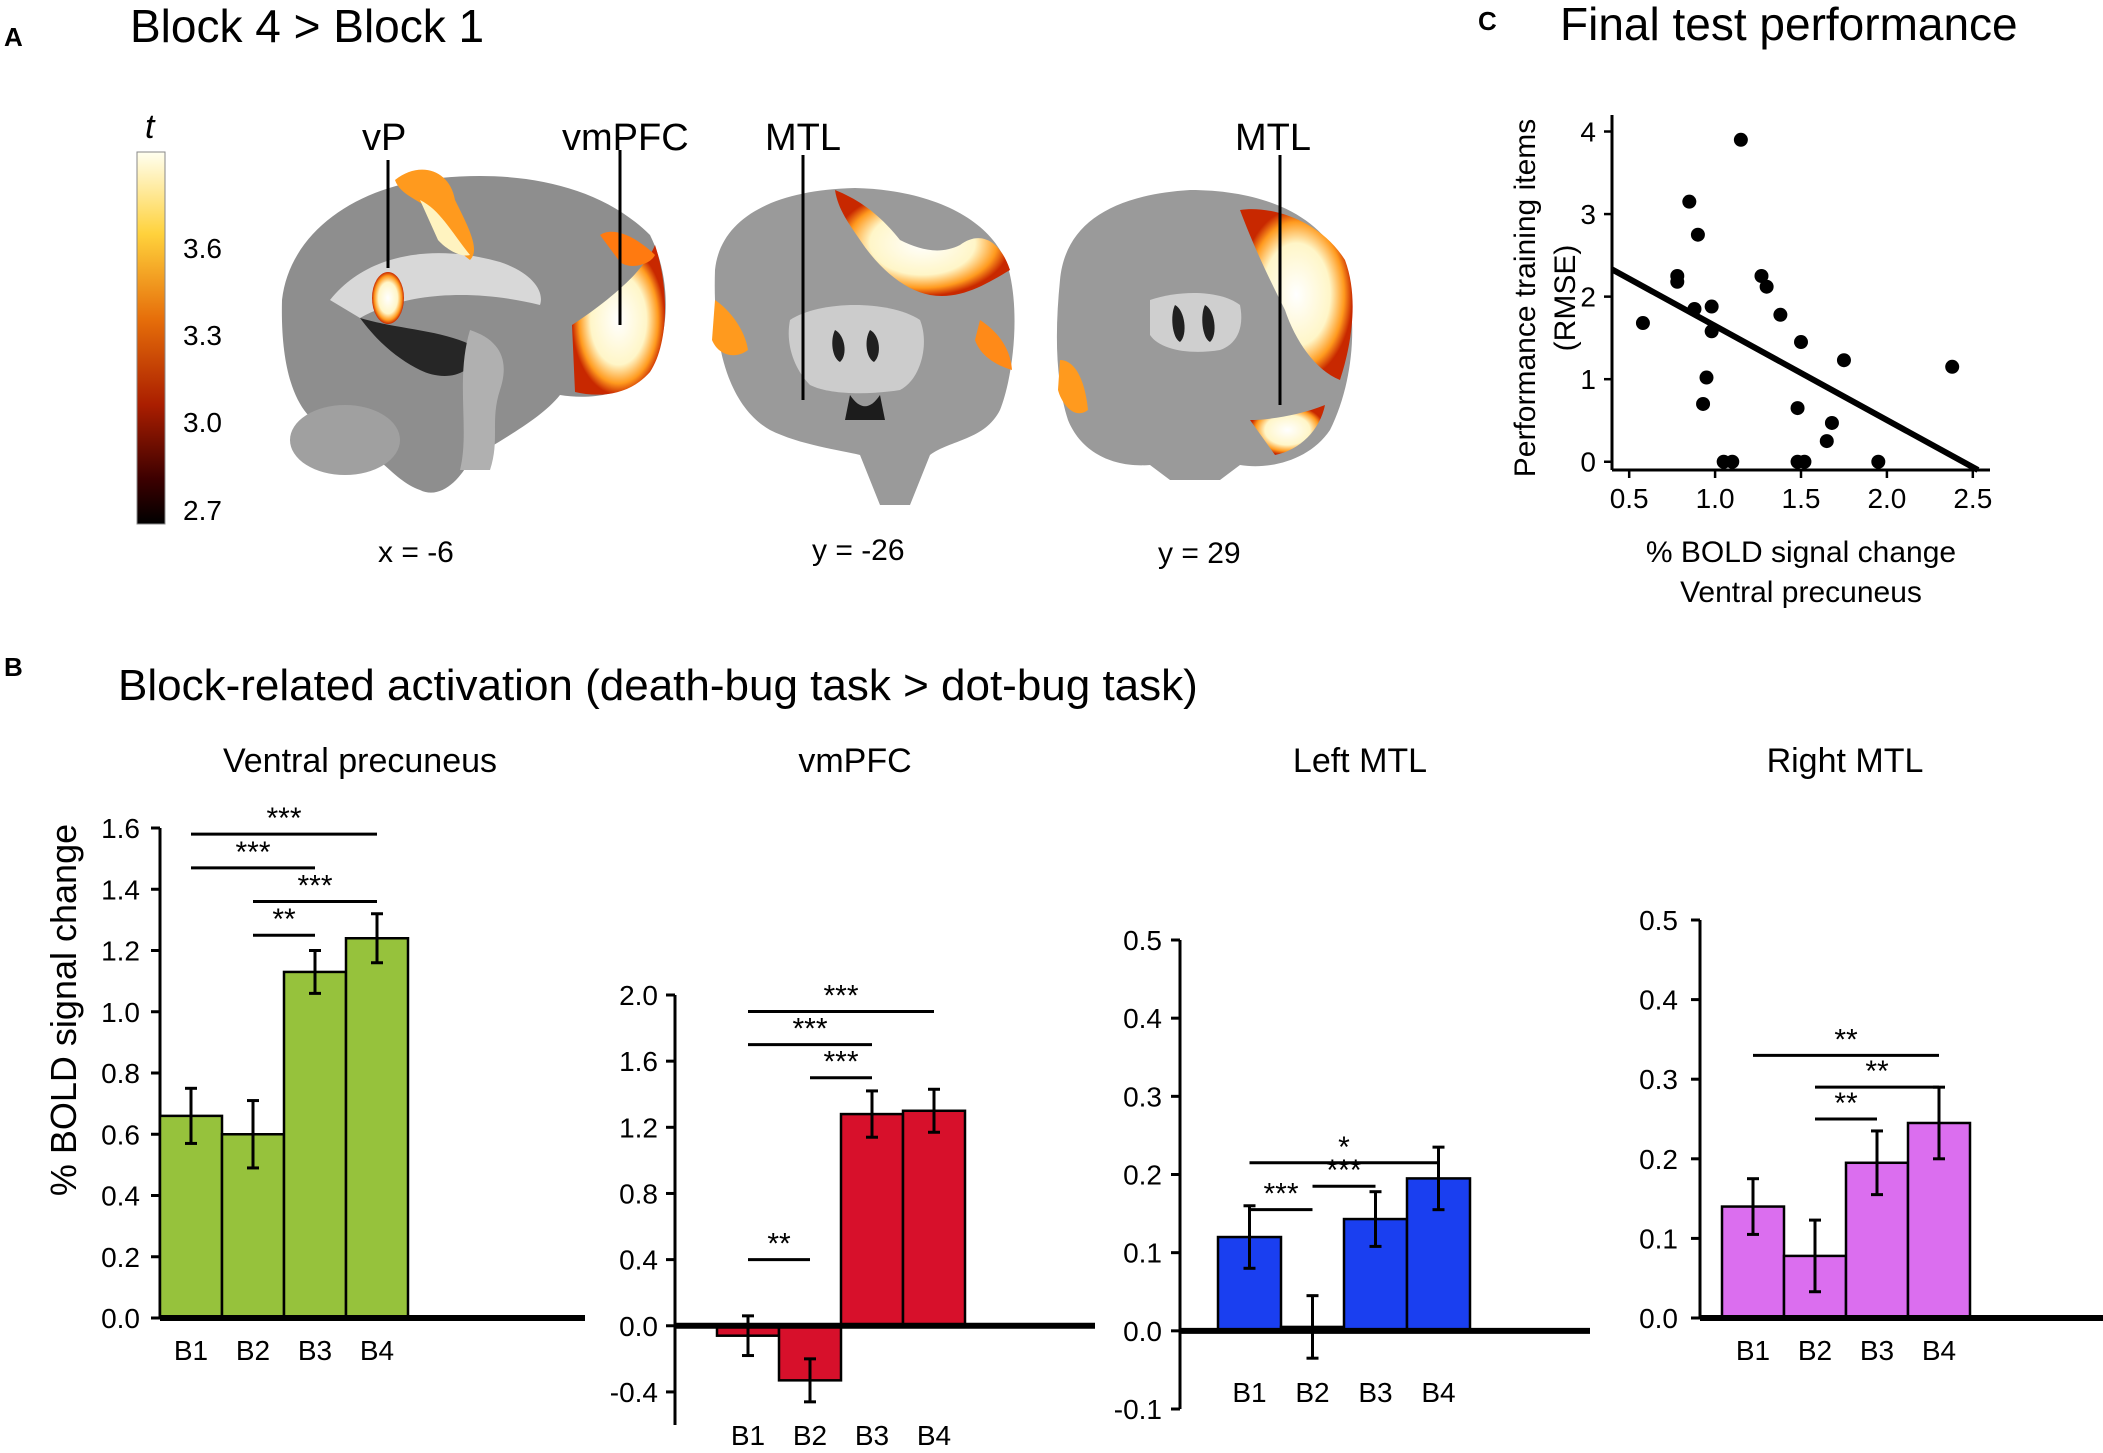  I want to click on bar-vmpfc-b4, so click(934, 1218).